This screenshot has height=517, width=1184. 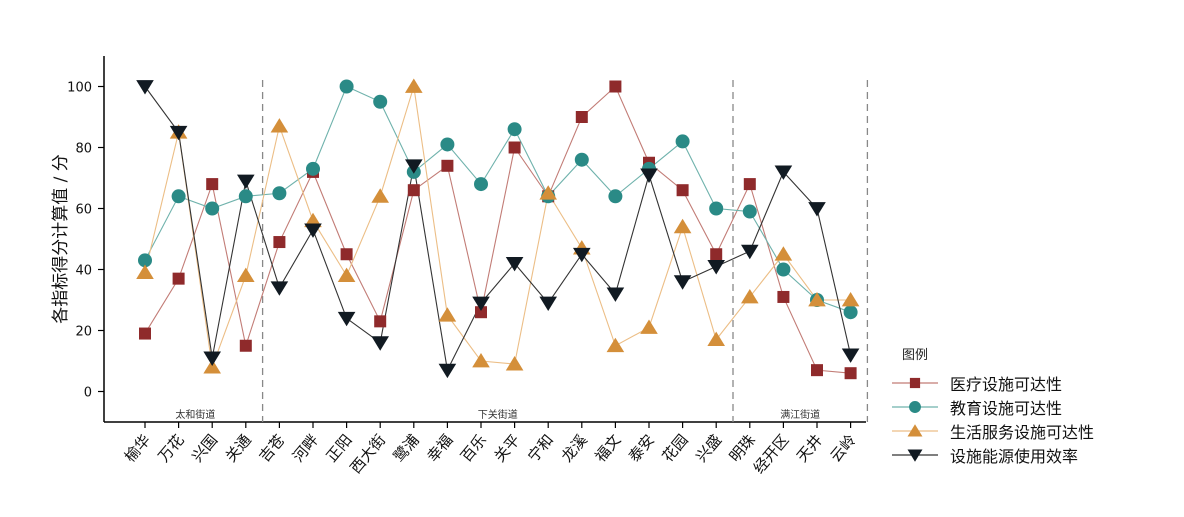 I want to click on y-tick-label: 40, so click(x=83, y=271).